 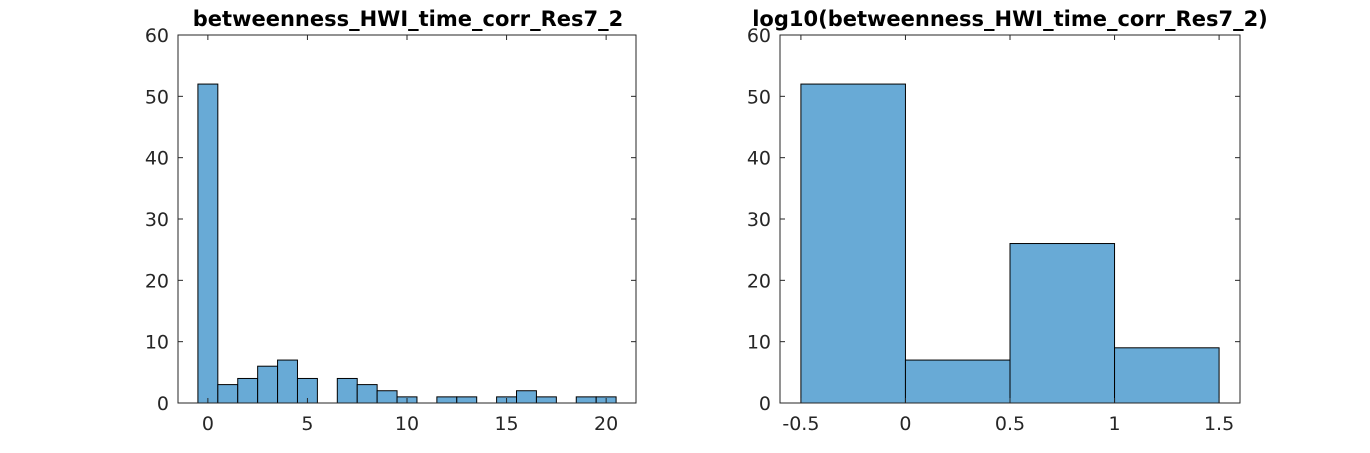 What do you see at coordinates (157, 36) in the screenshot?
I see `ytick-label-left-6: 60` at bounding box center [157, 36].